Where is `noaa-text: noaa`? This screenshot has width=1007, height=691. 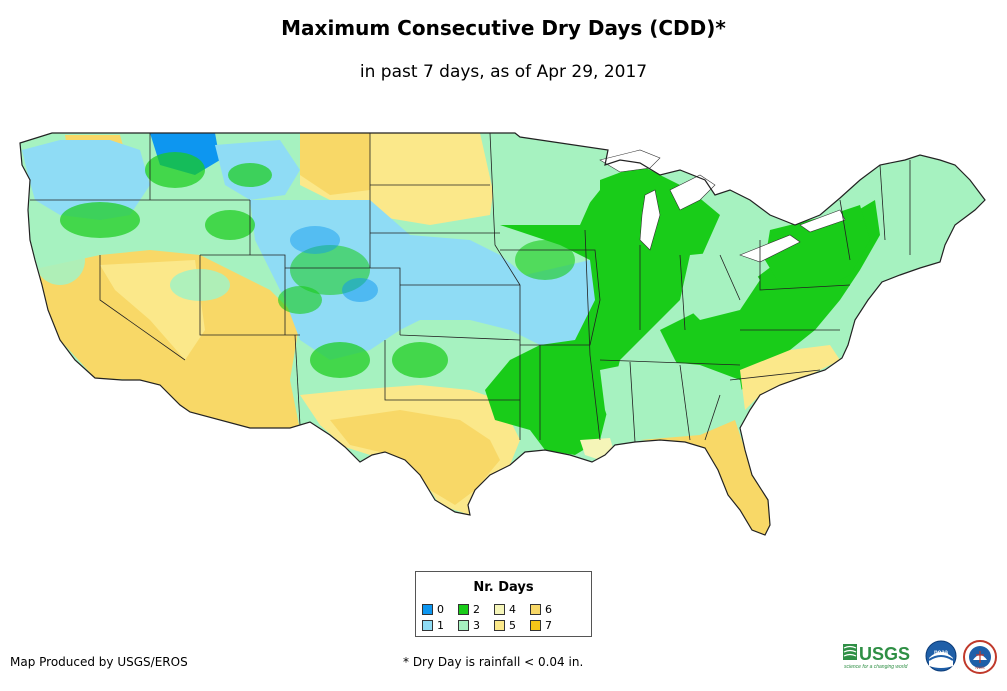
noaa-text: noaa is located at coordinates (941, 653).